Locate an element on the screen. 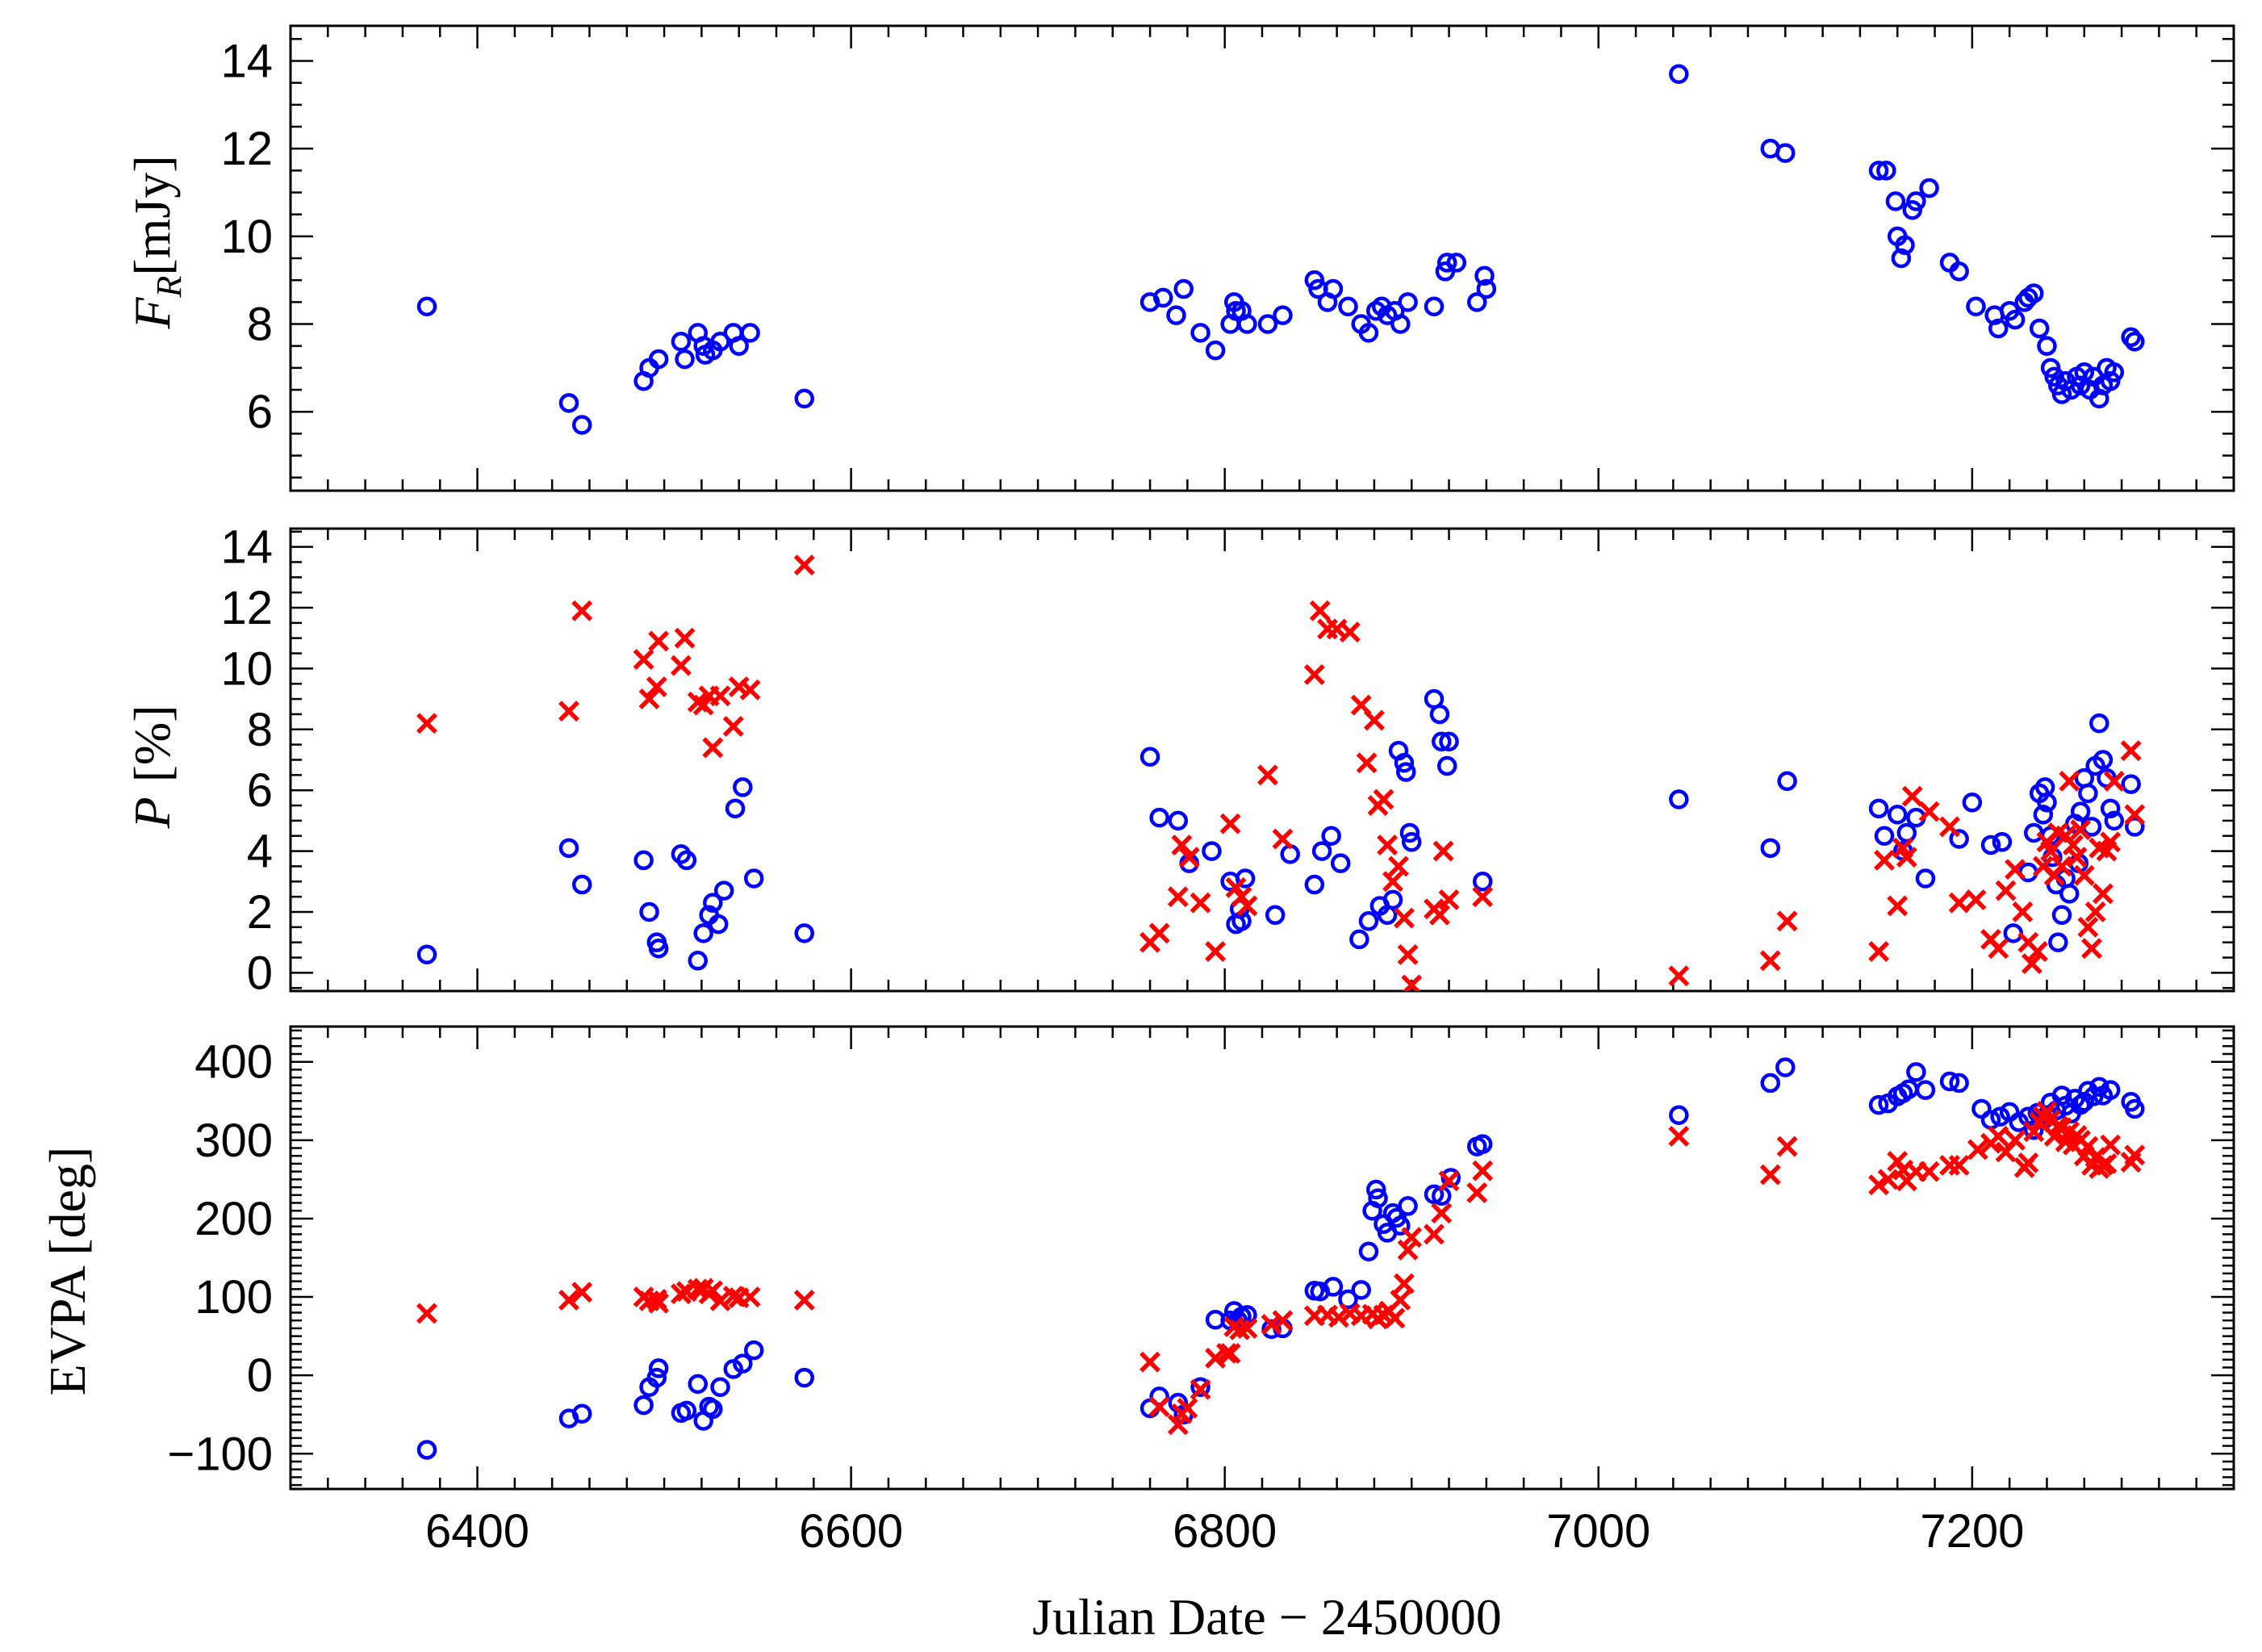 This screenshot has width=2262, height=1652. y-tick-label: 4 is located at coordinates (260, 852).